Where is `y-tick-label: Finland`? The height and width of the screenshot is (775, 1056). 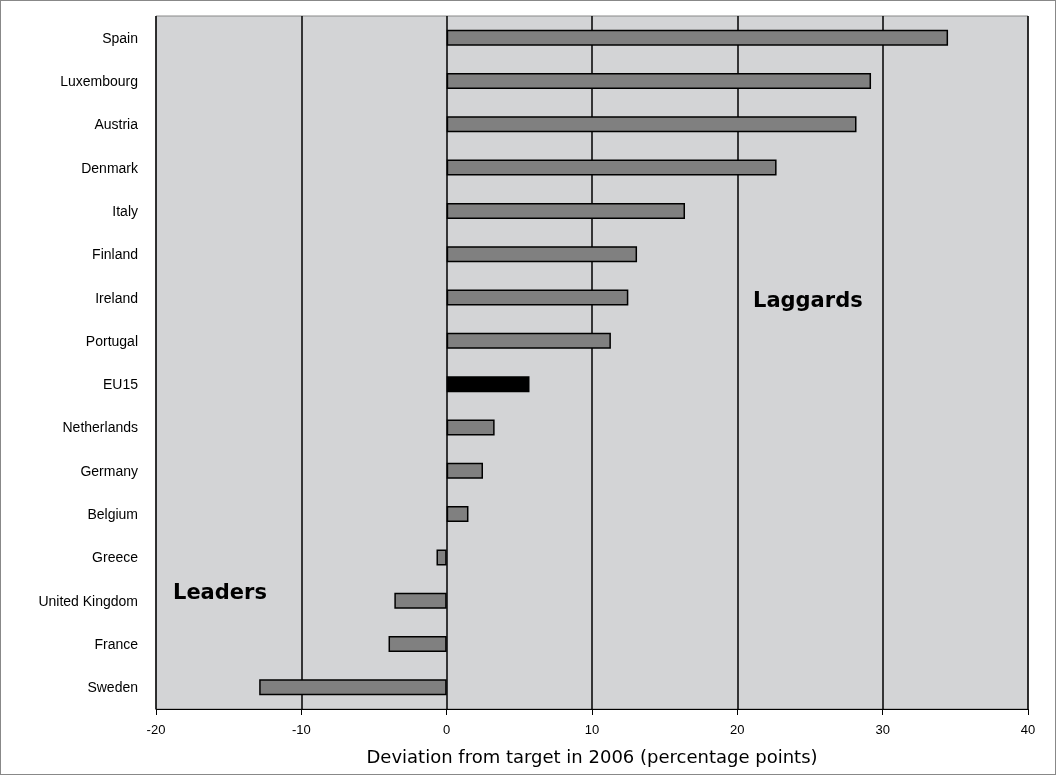
y-tick-label: Finland is located at coordinates (115, 254).